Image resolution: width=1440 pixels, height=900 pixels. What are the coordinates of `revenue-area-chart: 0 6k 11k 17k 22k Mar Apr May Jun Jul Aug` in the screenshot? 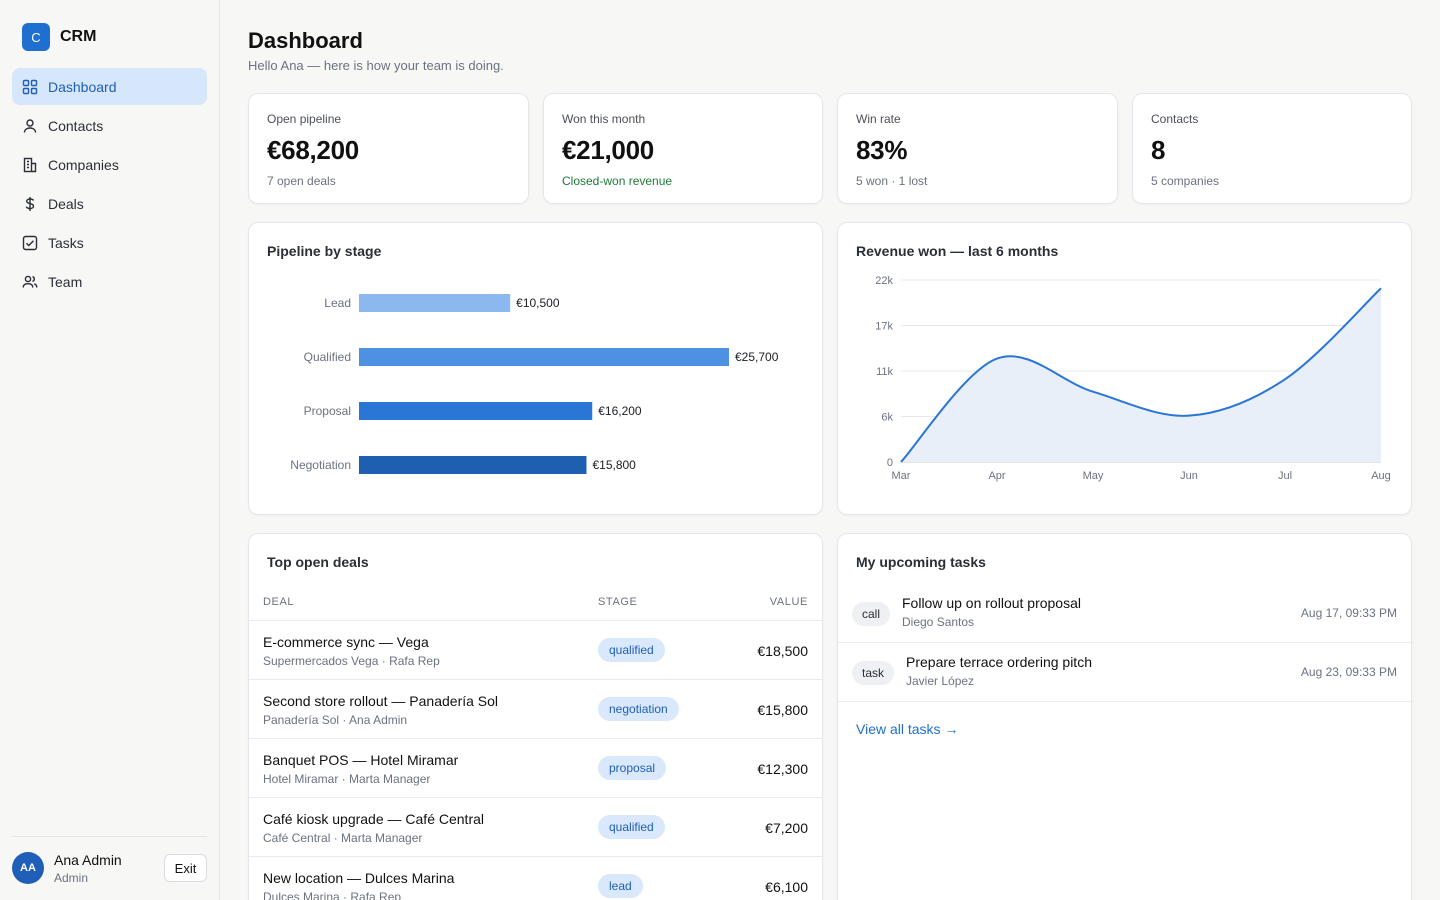 It's located at (1133, 378).